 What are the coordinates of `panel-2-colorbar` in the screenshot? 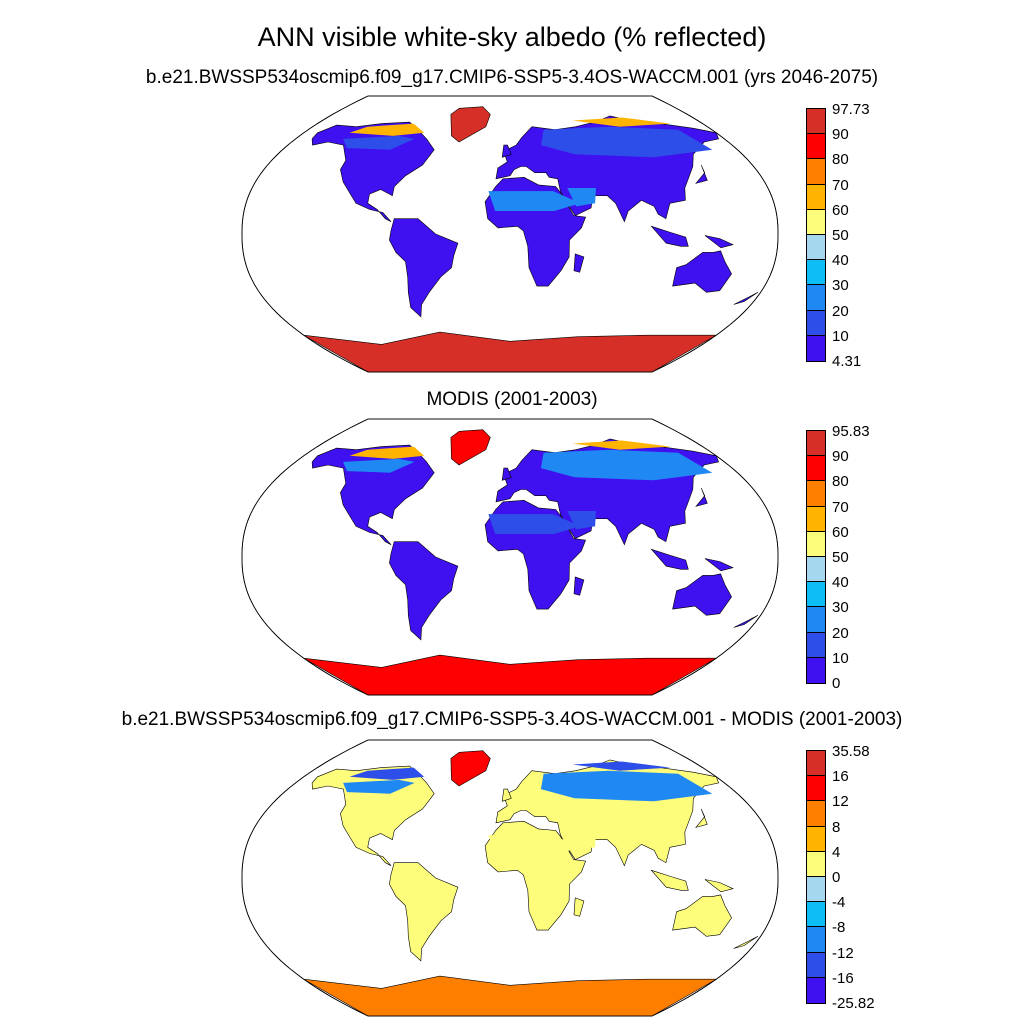 It's located at (816, 557).